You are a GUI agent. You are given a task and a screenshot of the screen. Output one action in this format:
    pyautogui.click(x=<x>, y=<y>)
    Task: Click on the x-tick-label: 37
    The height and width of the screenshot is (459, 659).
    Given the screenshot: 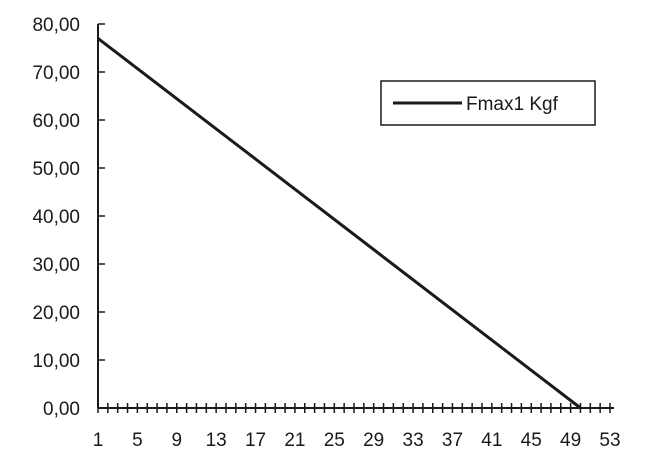 What is the action you would take?
    pyautogui.click(x=452, y=440)
    